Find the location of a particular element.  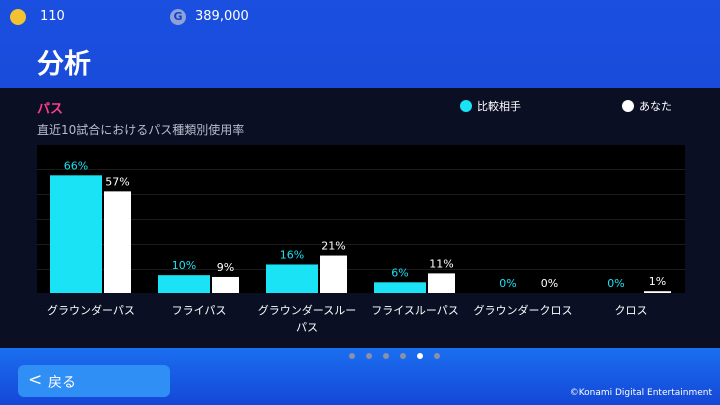

value-label: 10% is located at coordinates (184, 265).